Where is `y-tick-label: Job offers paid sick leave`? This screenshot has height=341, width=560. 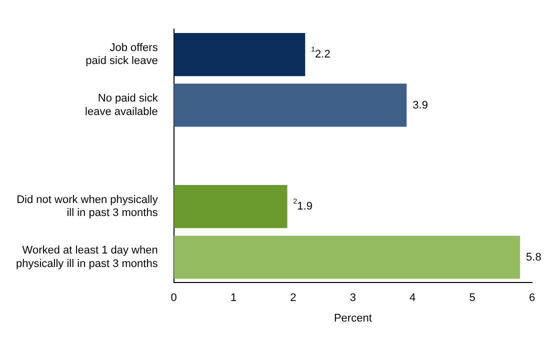 y-tick-label: Job offers paid sick leave is located at coordinates (122, 55).